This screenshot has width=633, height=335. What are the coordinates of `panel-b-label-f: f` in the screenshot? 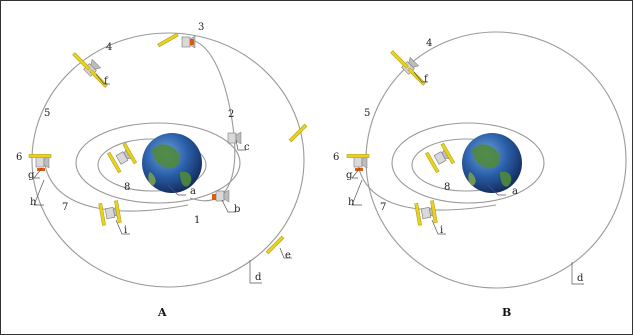 It's located at (426, 79).